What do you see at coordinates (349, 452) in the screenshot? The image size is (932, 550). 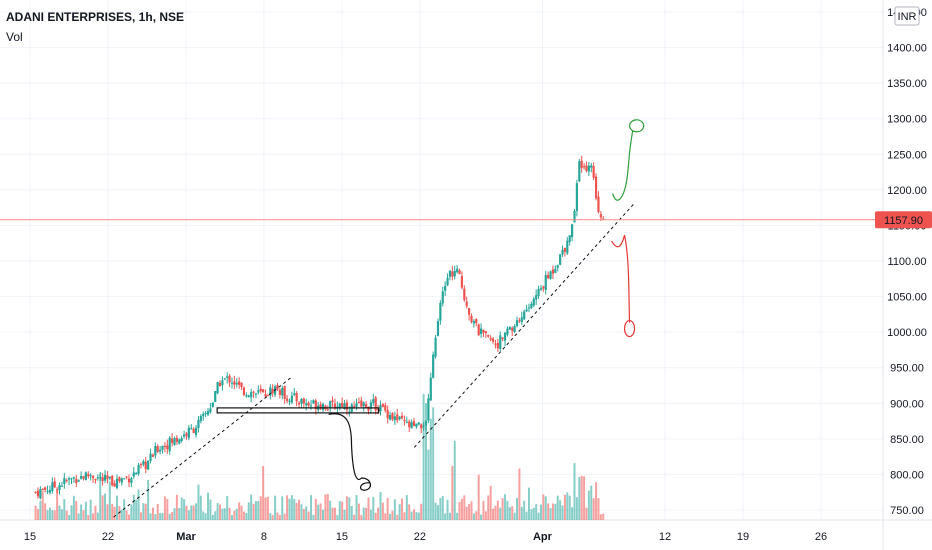 I see `hand-drawn-down-arrow` at bounding box center [349, 452].